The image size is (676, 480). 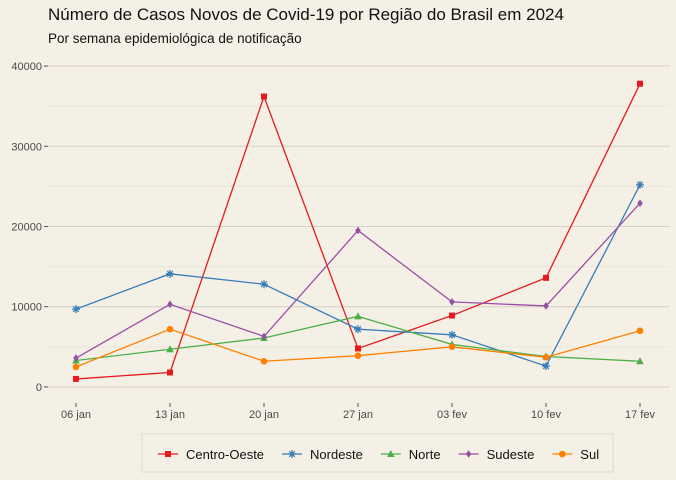 What do you see at coordinates (170, 415) in the screenshot?
I see `x-tick-label: 13 jan` at bounding box center [170, 415].